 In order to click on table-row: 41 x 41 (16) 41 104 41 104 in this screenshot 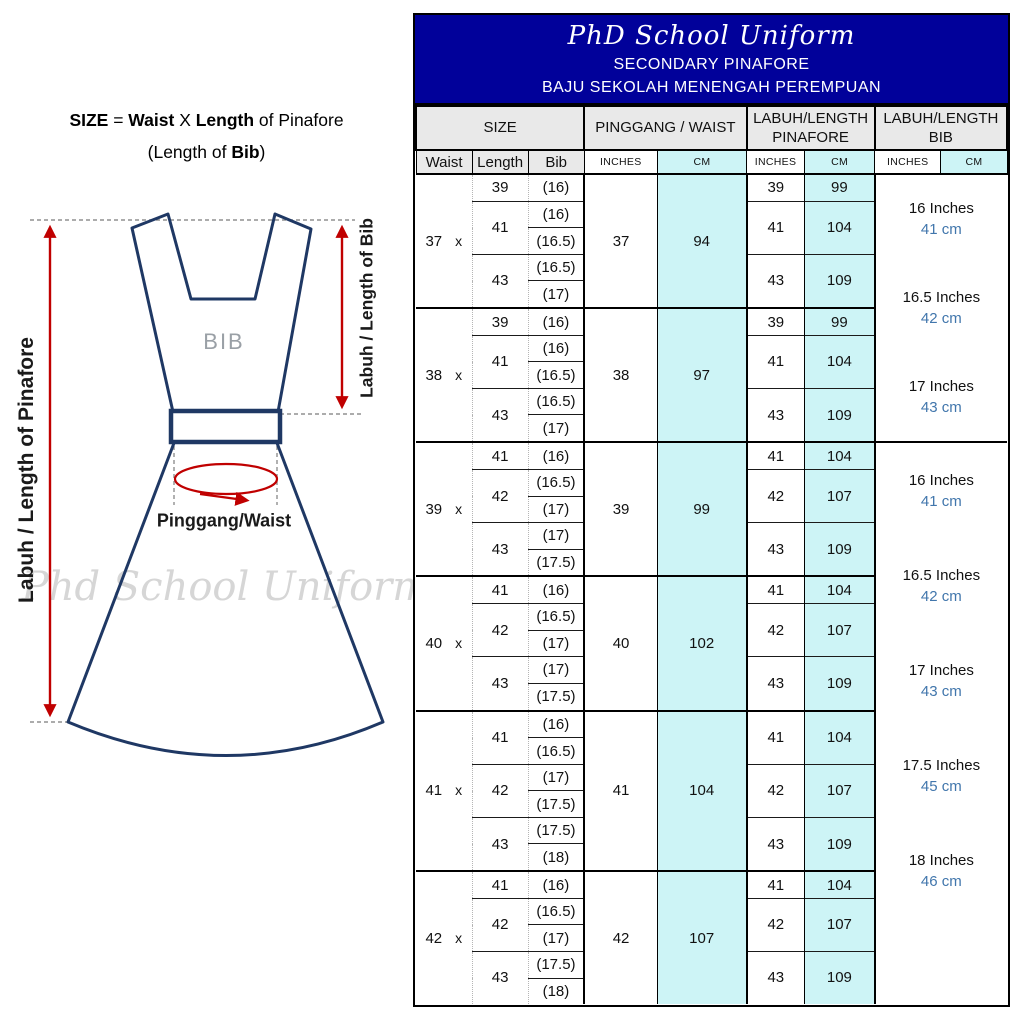, I will do `click(711, 790)`.